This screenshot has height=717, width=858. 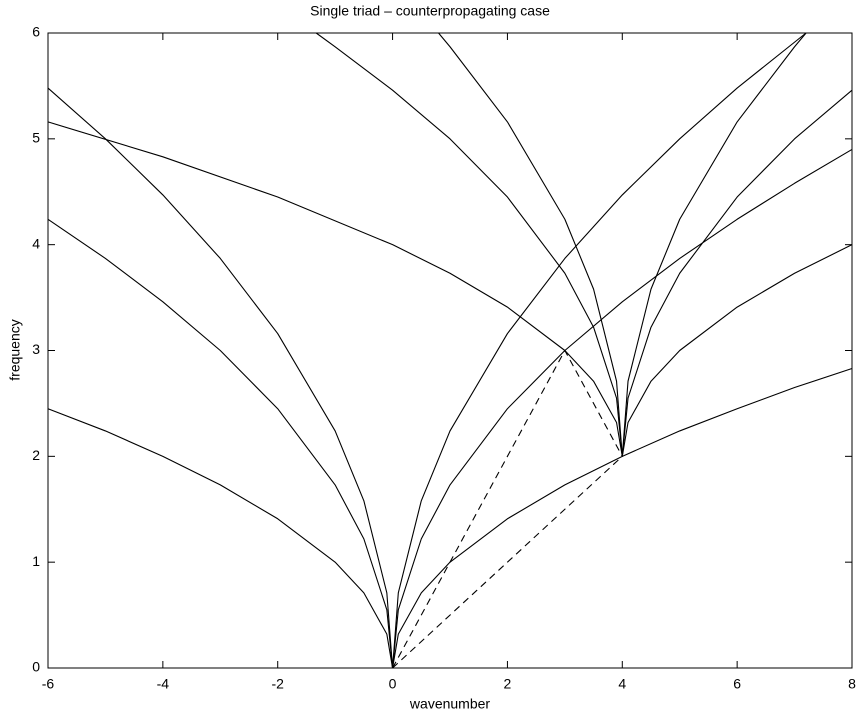 What do you see at coordinates (622, 684) in the screenshot?
I see `x-tick-label: 4` at bounding box center [622, 684].